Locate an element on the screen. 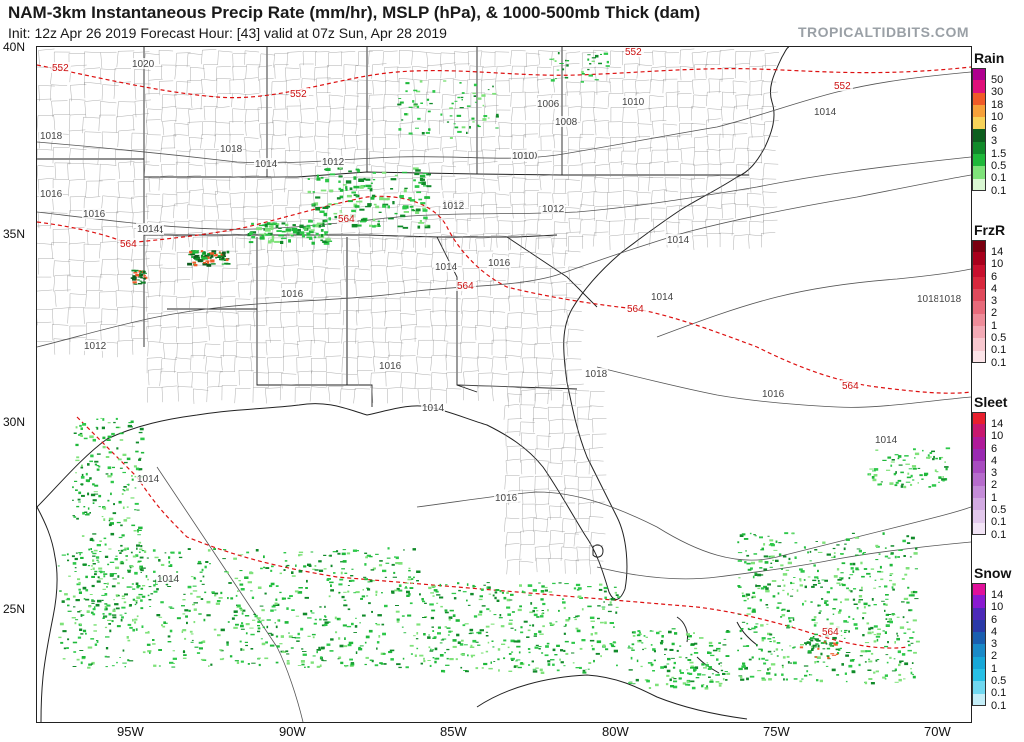 This screenshot has height=742, width=1024. isobar-label: 1016 is located at coordinates (773, 394).